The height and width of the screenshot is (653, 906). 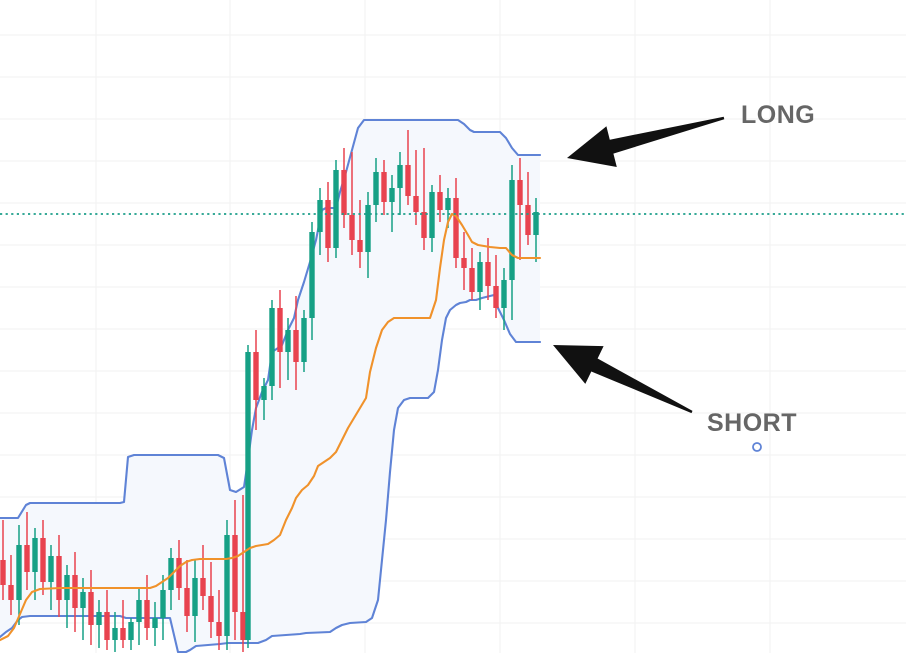 What do you see at coordinates (752, 423) in the screenshot?
I see `annotation-label-short: SHORT` at bounding box center [752, 423].